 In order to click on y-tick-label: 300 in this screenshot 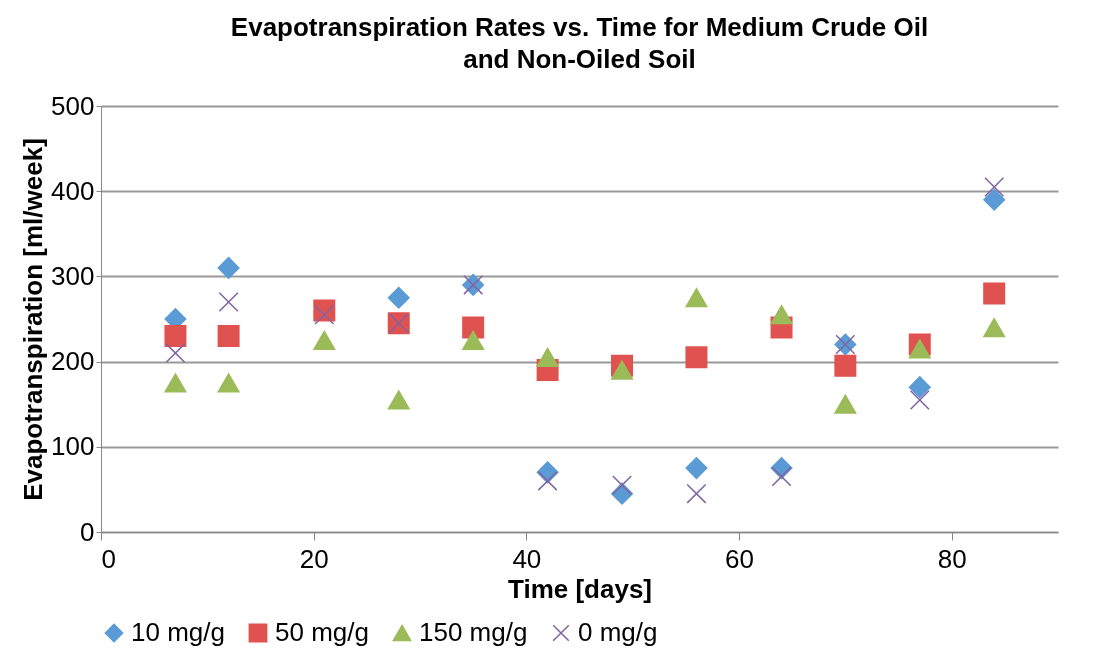, I will do `click(73, 275)`.